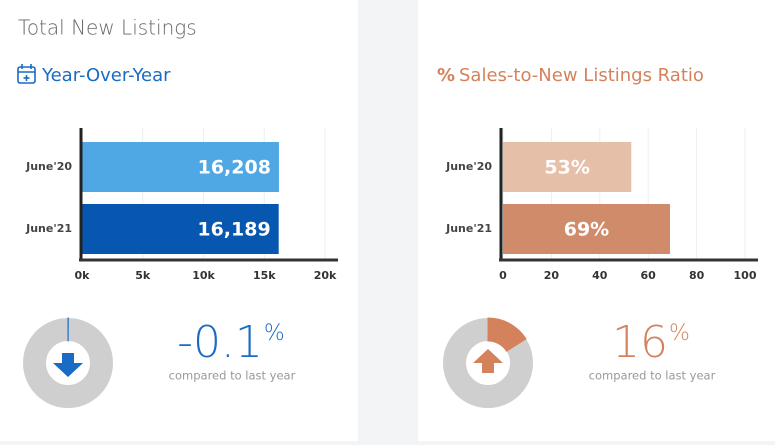 This screenshot has width=775, height=445. Describe the element at coordinates (83, 275) in the screenshot. I see `x-tick-label: 0k` at that location.